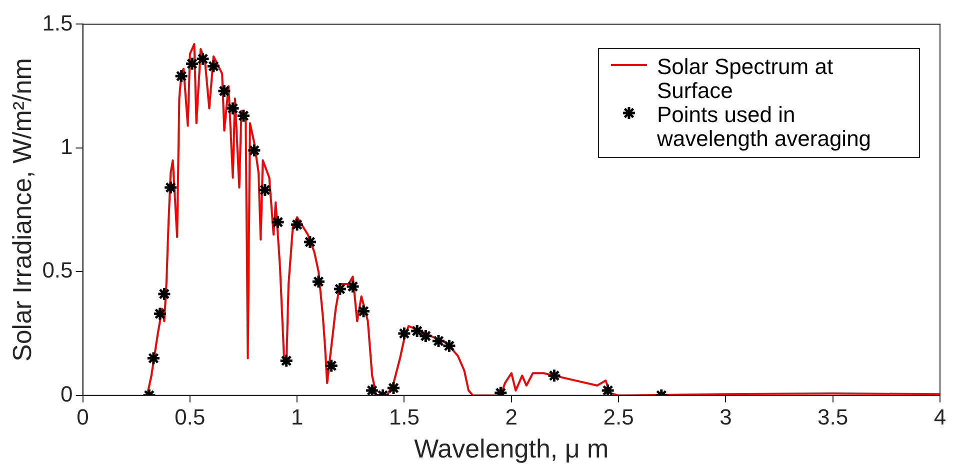 The image size is (962, 474). I want to click on x-tick-label: 3, so click(726, 417).